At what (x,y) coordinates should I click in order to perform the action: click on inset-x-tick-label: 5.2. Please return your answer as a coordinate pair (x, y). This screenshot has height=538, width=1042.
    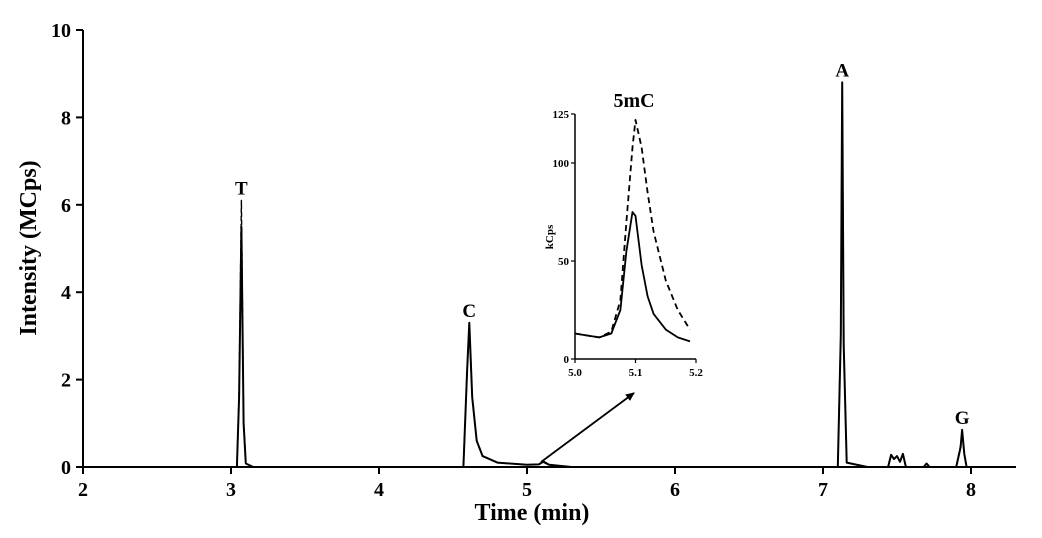
    Looking at the image, I should click on (696, 373).